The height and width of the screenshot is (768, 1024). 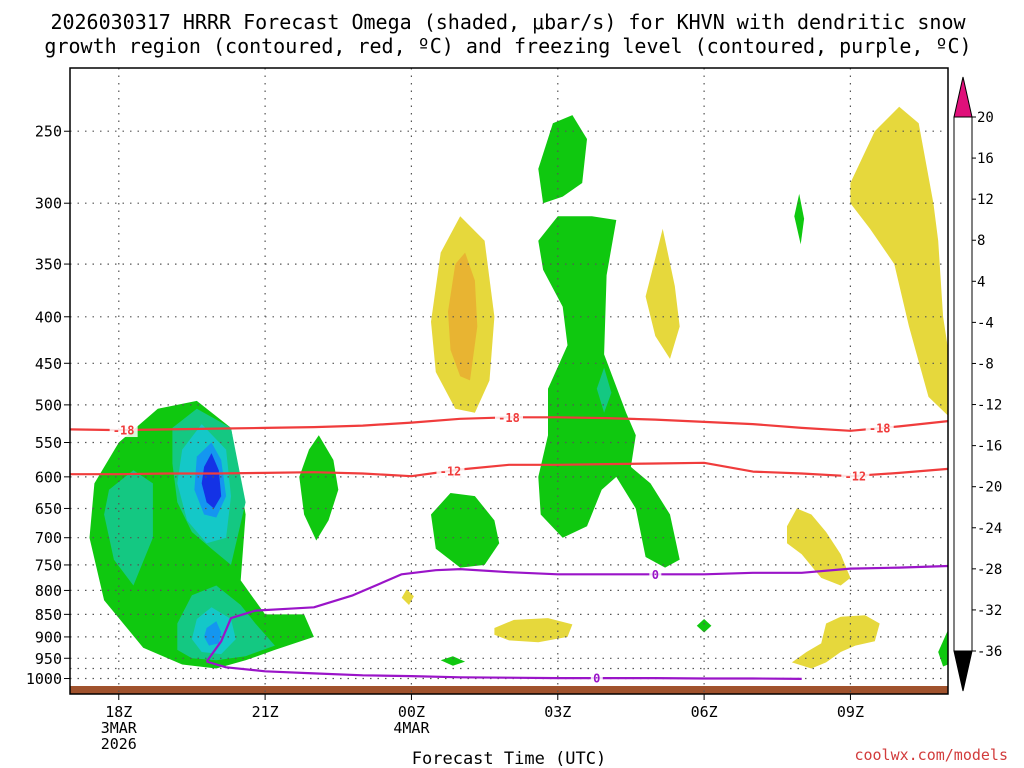 I want to click on y-tick-label-450: 450, so click(x=48, y=364).